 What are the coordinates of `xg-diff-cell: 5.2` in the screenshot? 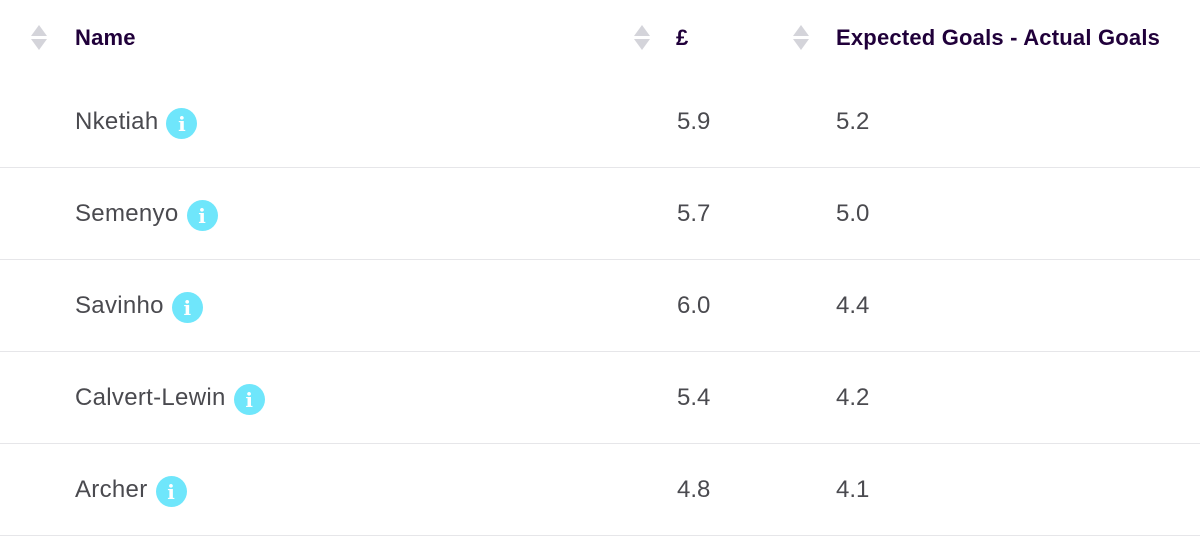 It's located at (853, 121).